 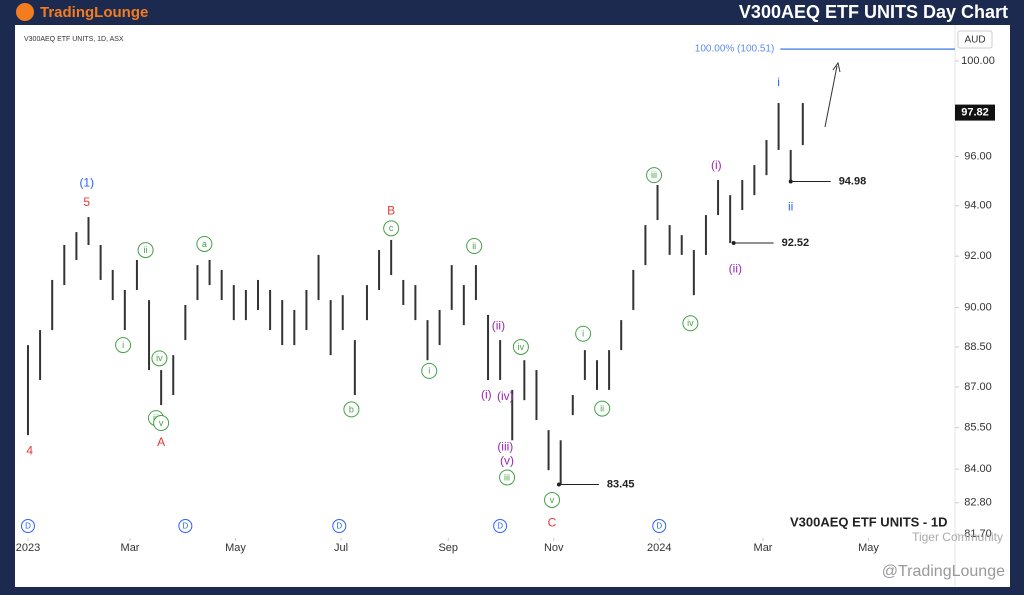 What do you see at coordinates (448, 548) in the screenshot?
I see `x-tick-label: Sep` at bounding box center [448, 548].